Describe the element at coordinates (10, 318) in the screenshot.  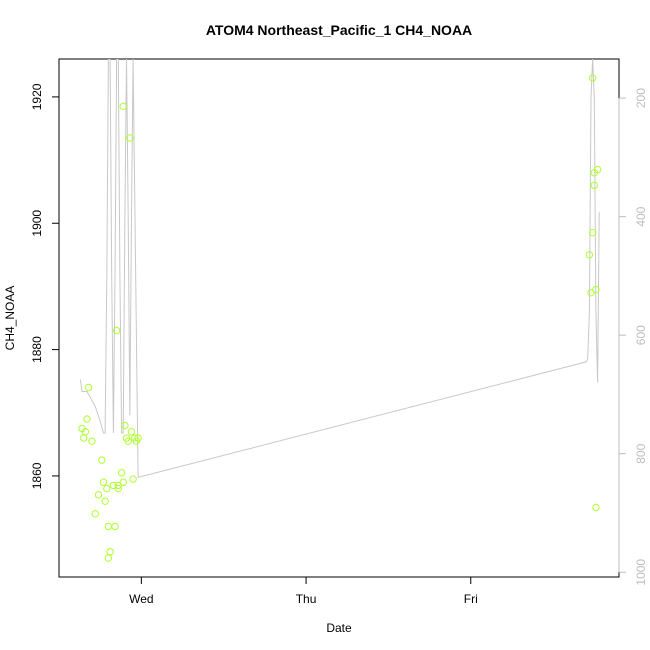
I see `y-axis-label: CH4_NOAA` at that location.